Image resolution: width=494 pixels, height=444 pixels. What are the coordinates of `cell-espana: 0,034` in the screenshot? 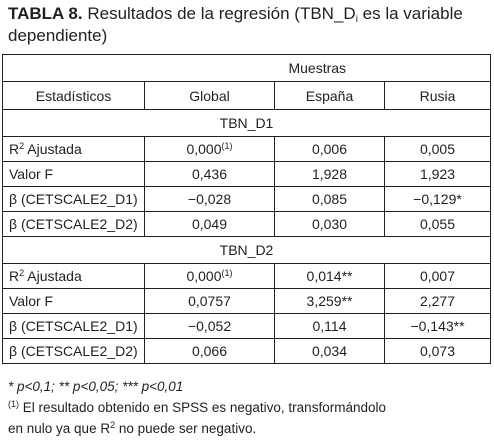 It's located at (329, 351).